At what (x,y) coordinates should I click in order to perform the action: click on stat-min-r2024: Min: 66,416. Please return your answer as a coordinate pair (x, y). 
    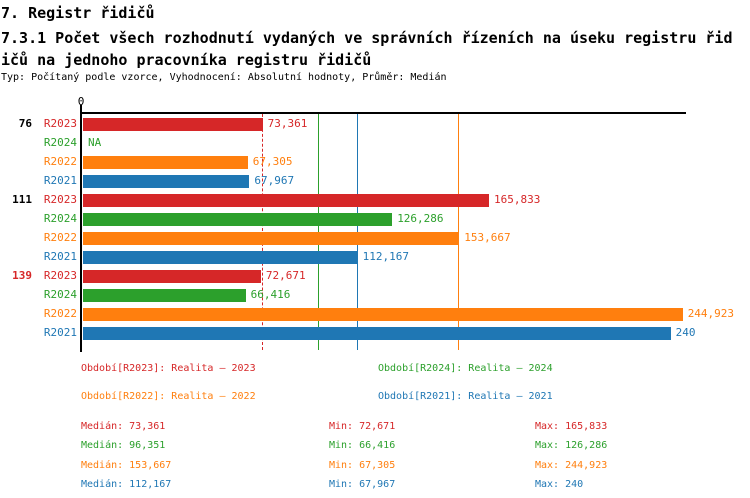
    Looking at the image, I should click on (362, 445).